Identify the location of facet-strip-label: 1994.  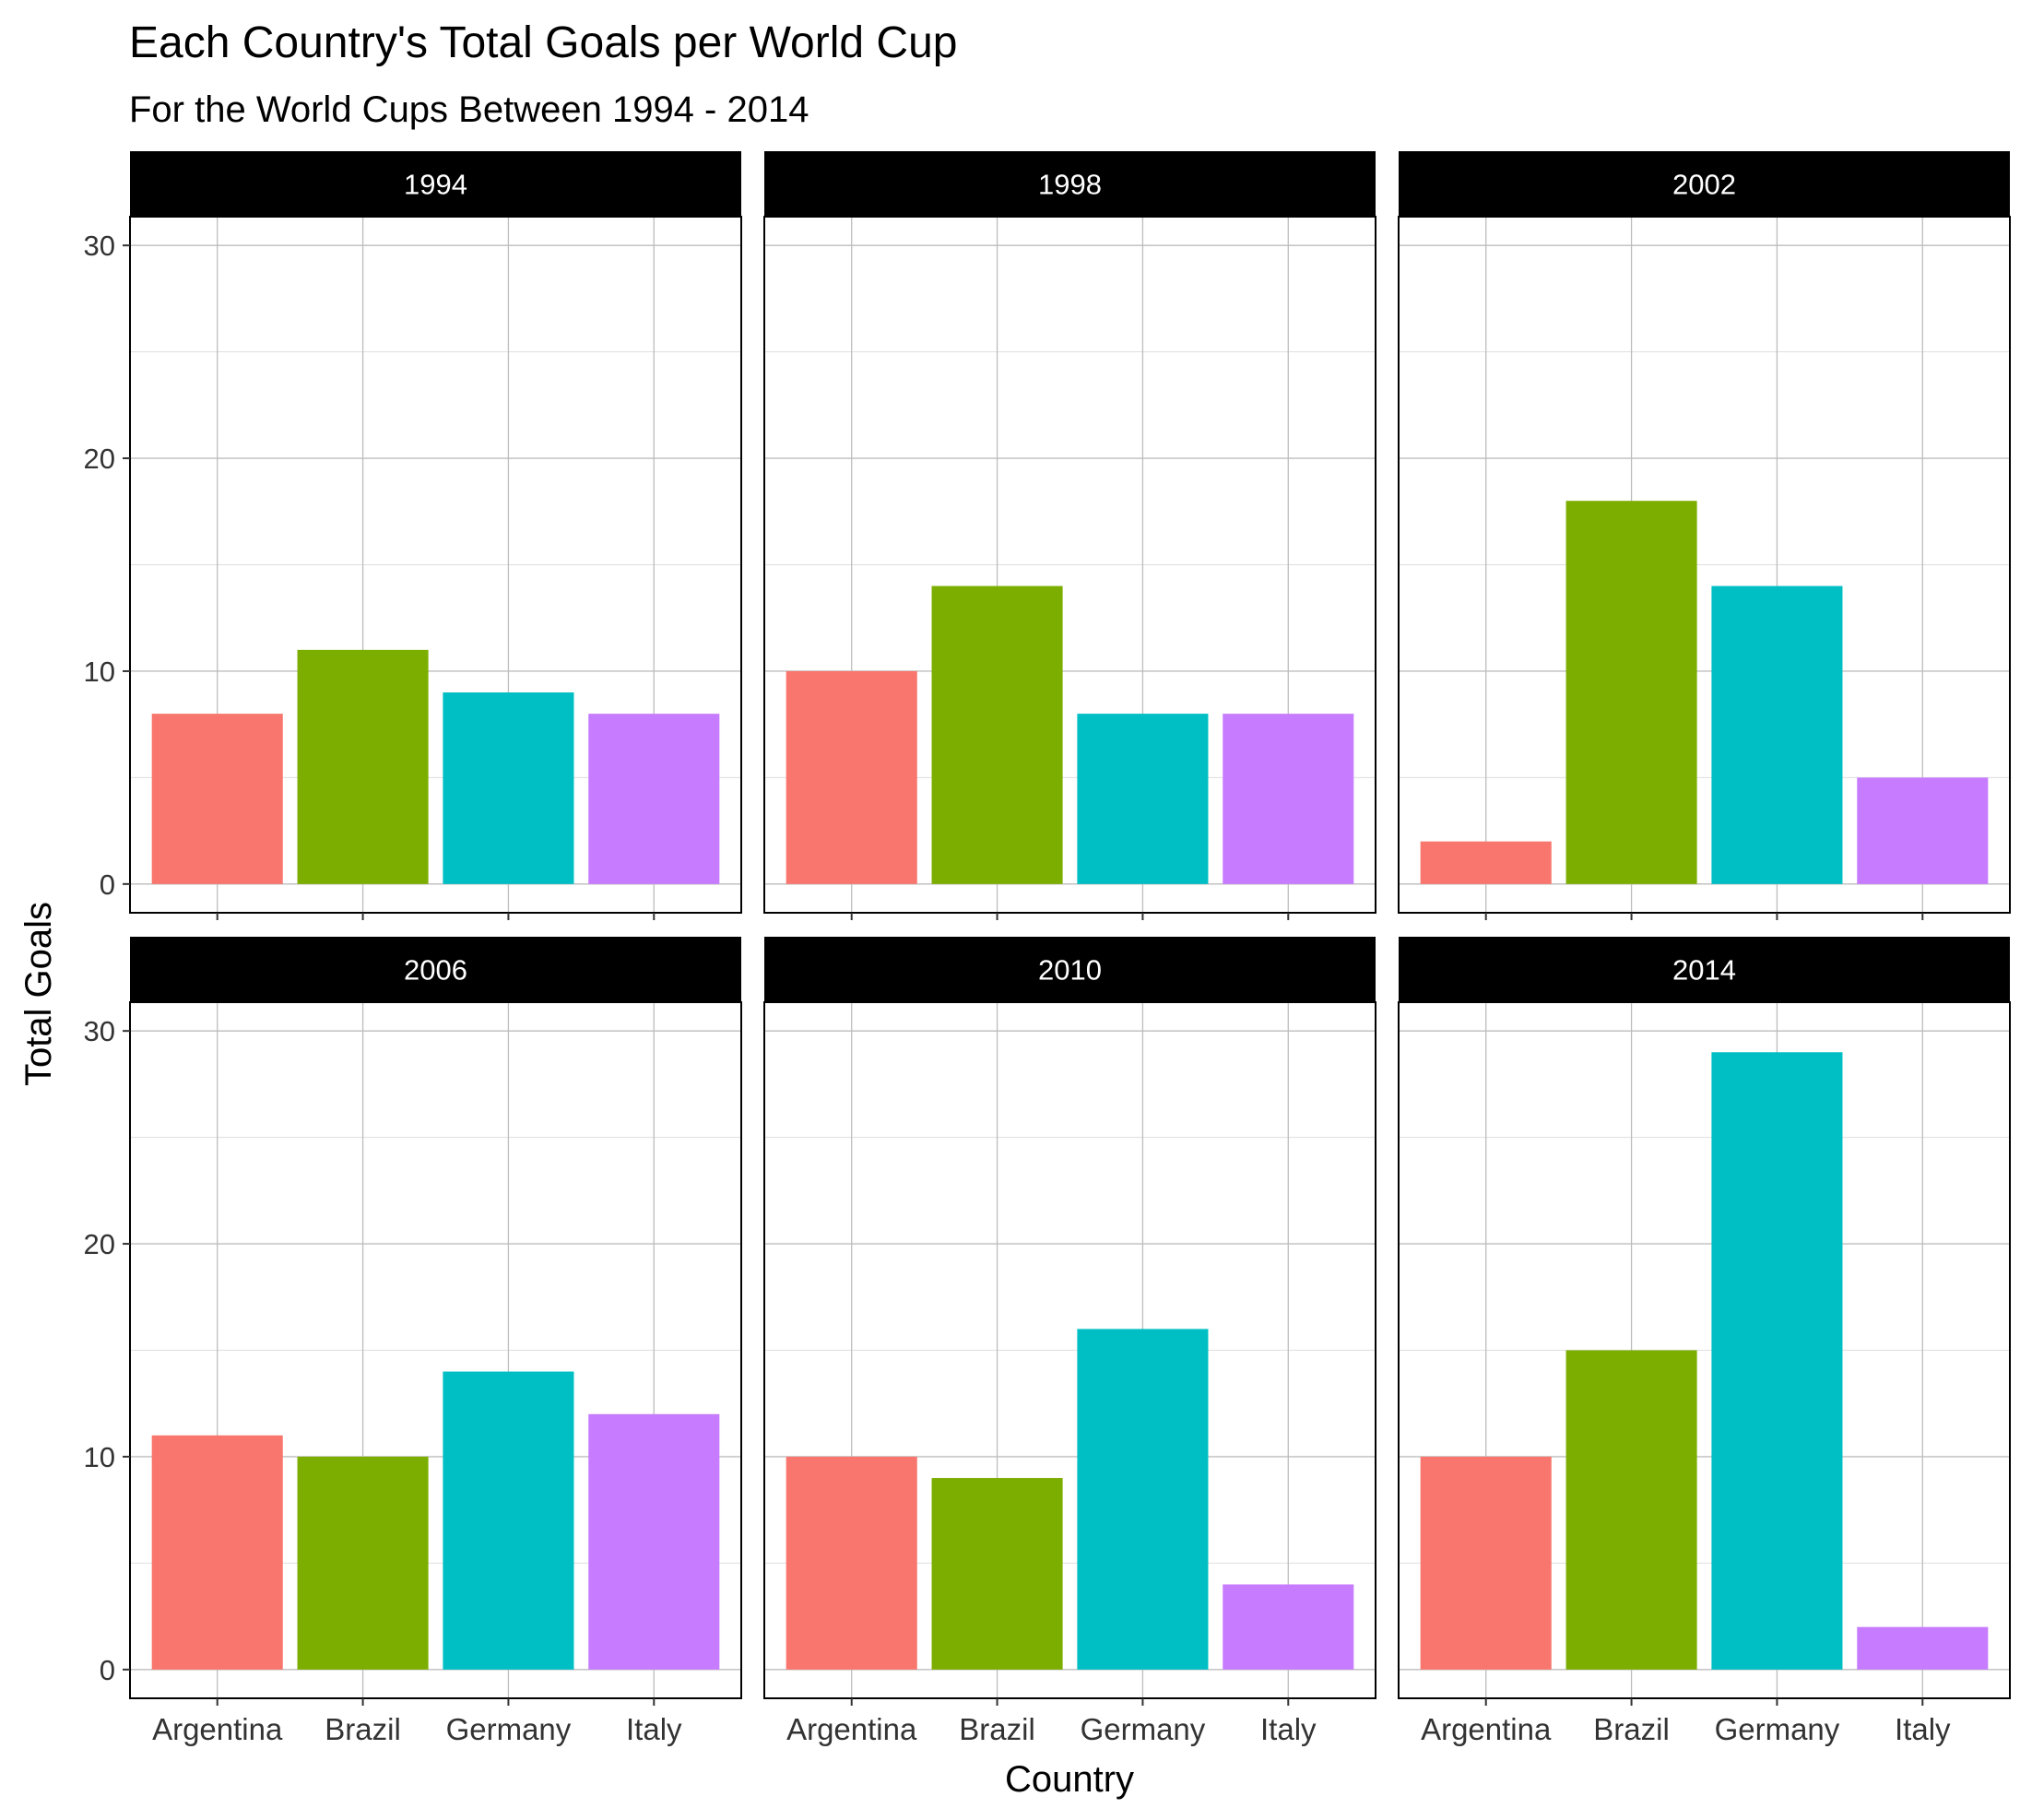
(436, 185).